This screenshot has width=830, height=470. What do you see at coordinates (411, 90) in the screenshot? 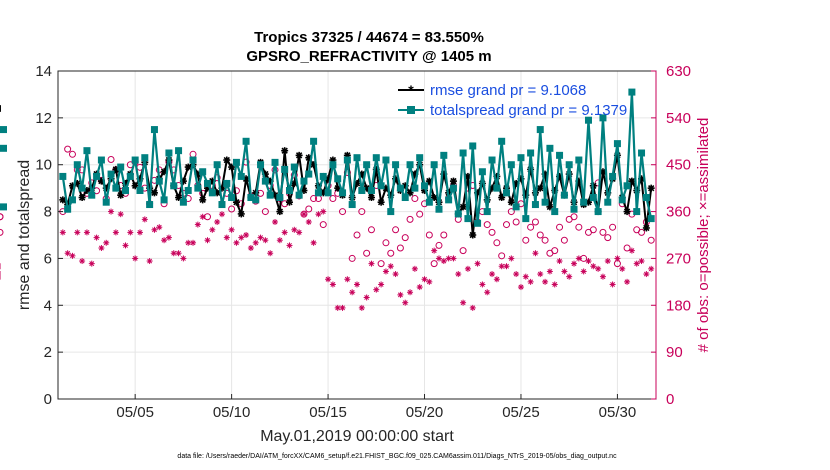
I see `legend-rmse-marker: *` at bounding box center [411, 90].